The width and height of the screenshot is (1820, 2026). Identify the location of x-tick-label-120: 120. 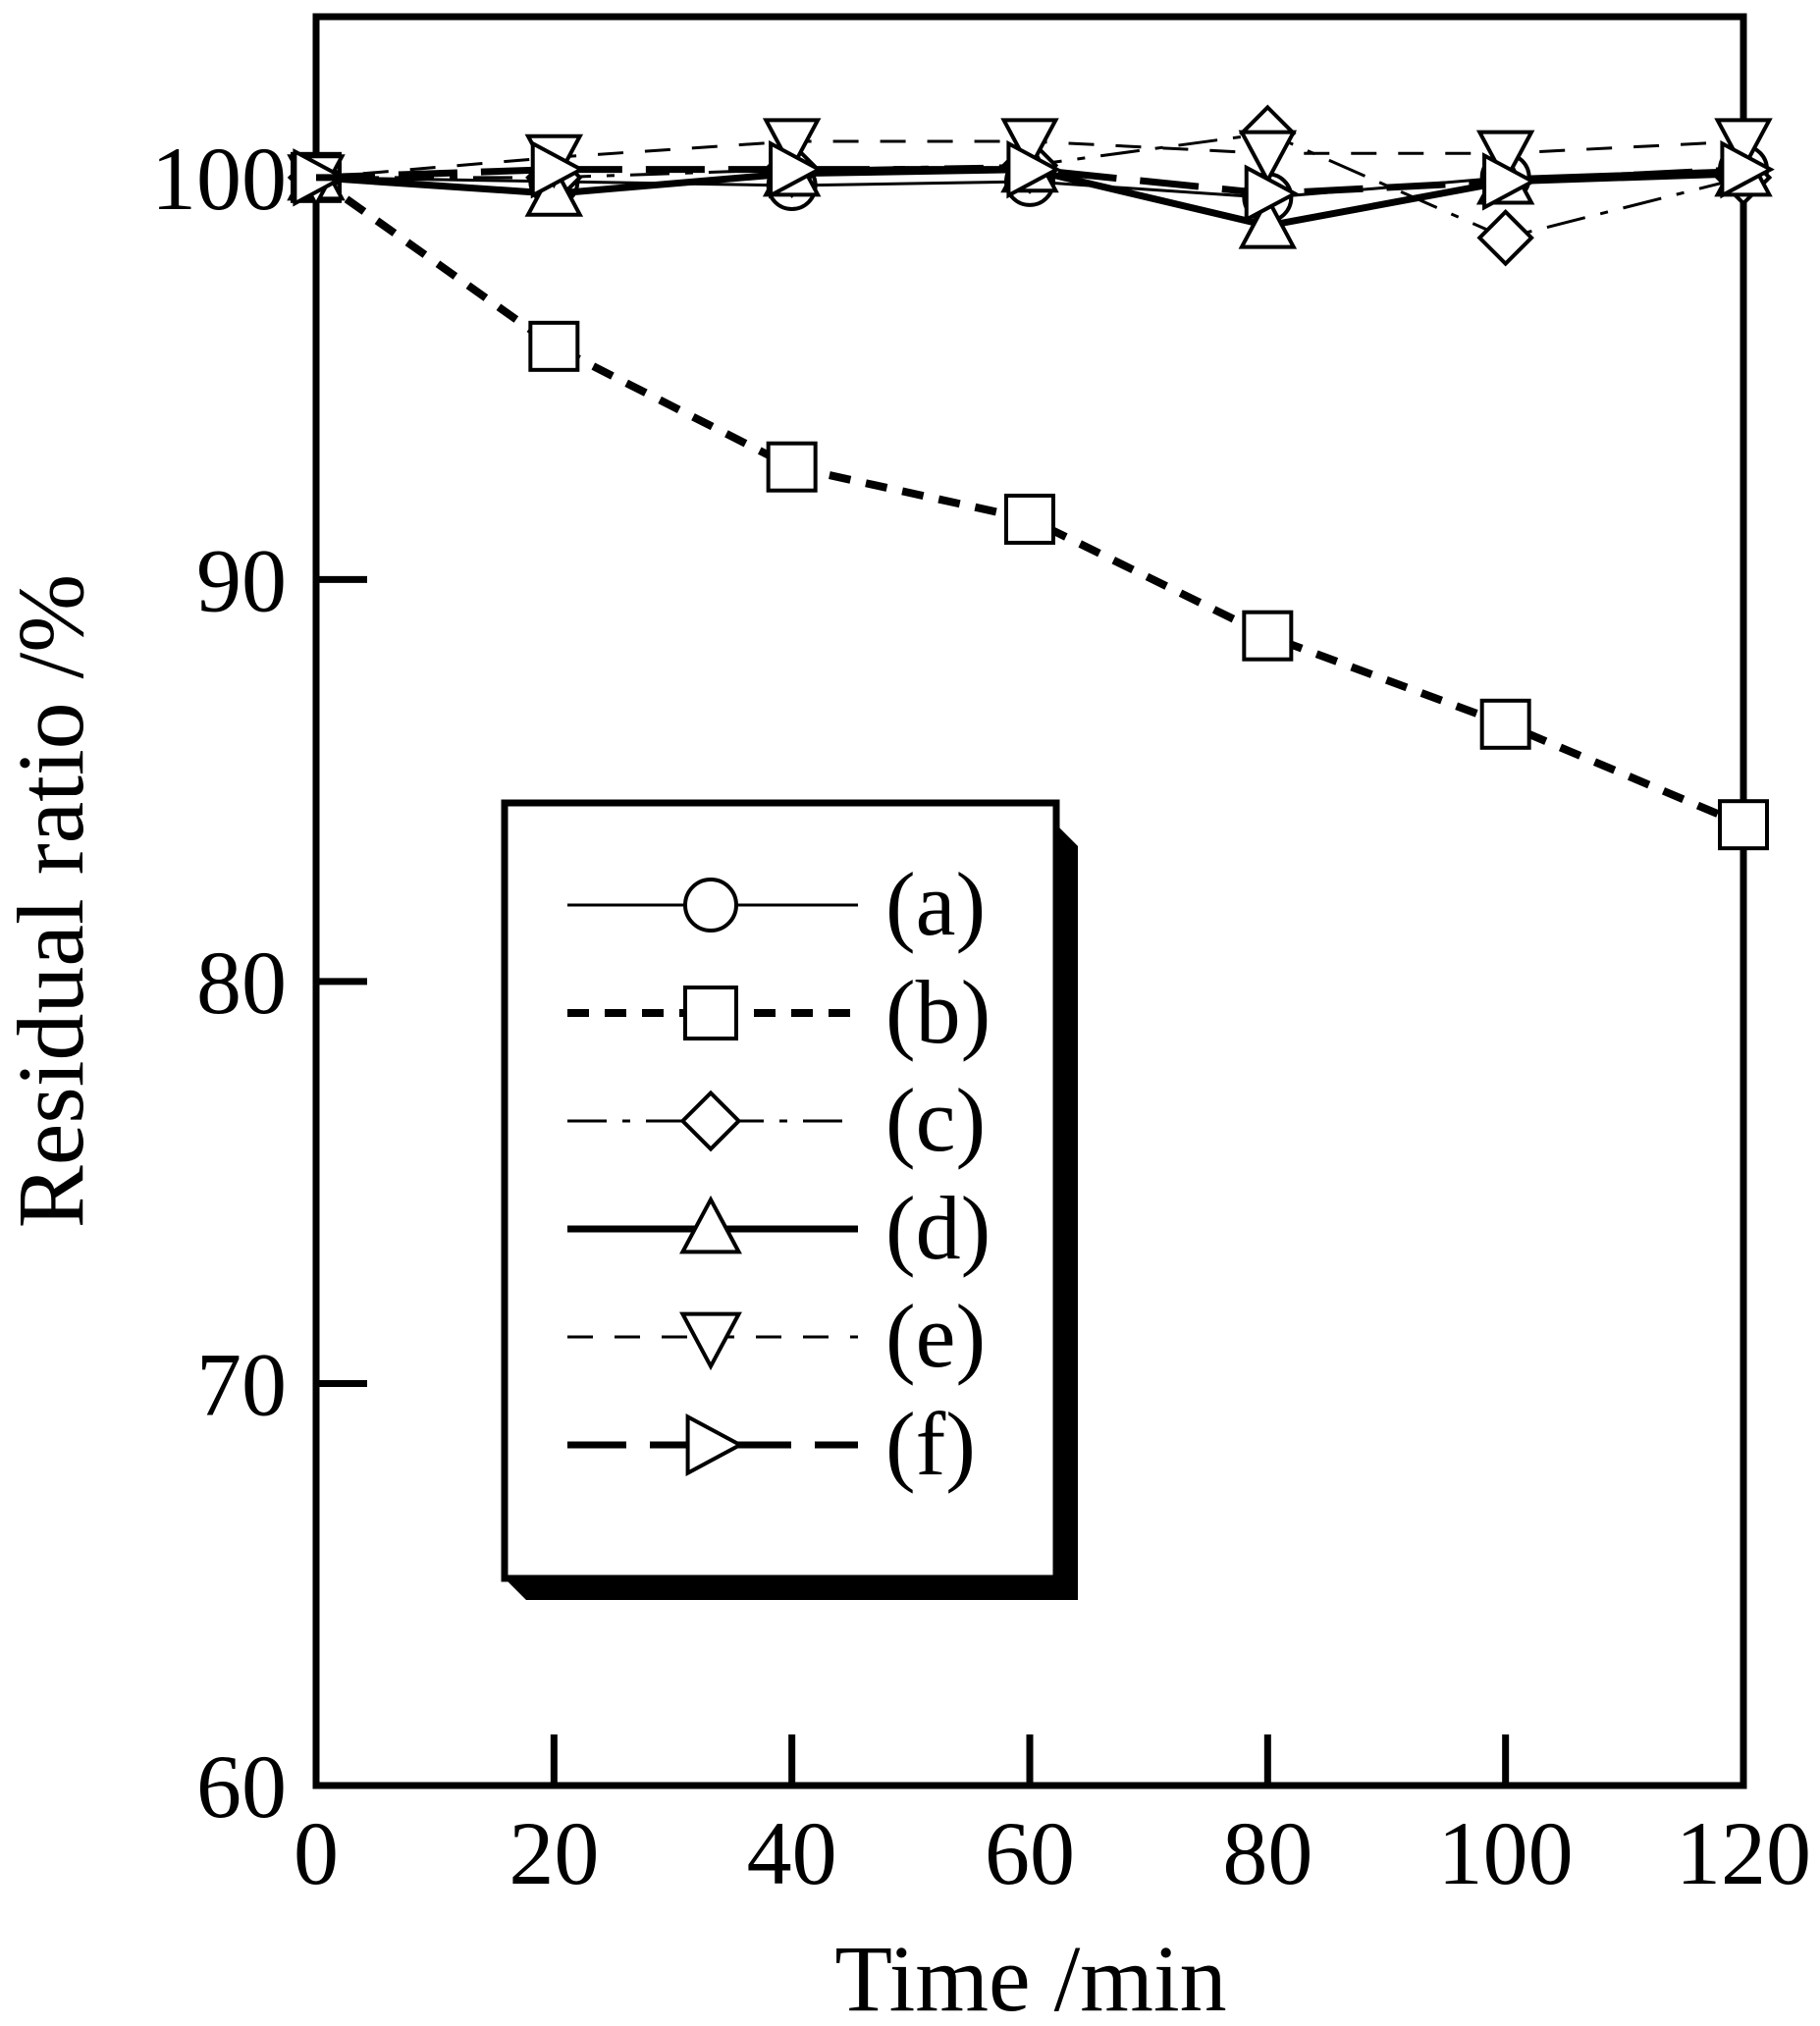
(1743, 1853).